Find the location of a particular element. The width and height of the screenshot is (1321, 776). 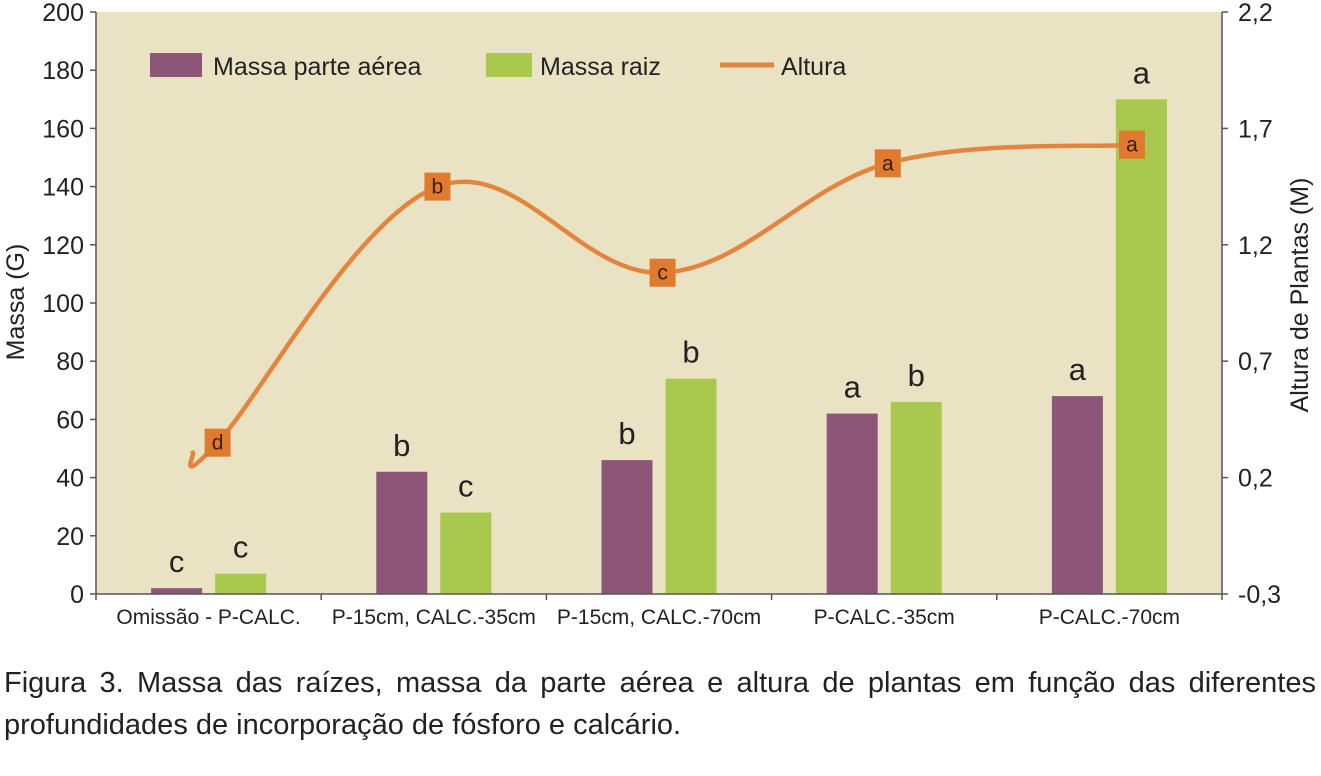

y-axis-title: Massa (G) is located at coordinates (16, 302).